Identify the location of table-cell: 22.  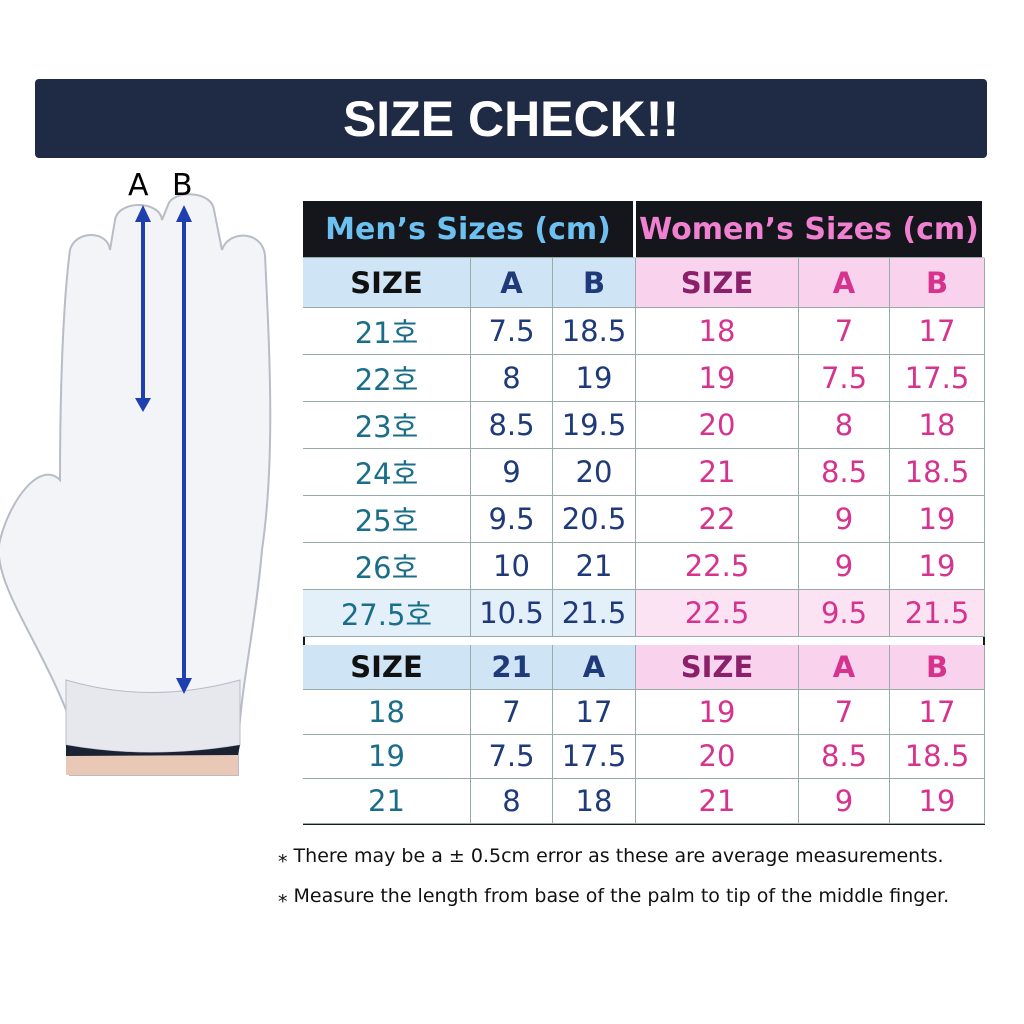
(717, 519).